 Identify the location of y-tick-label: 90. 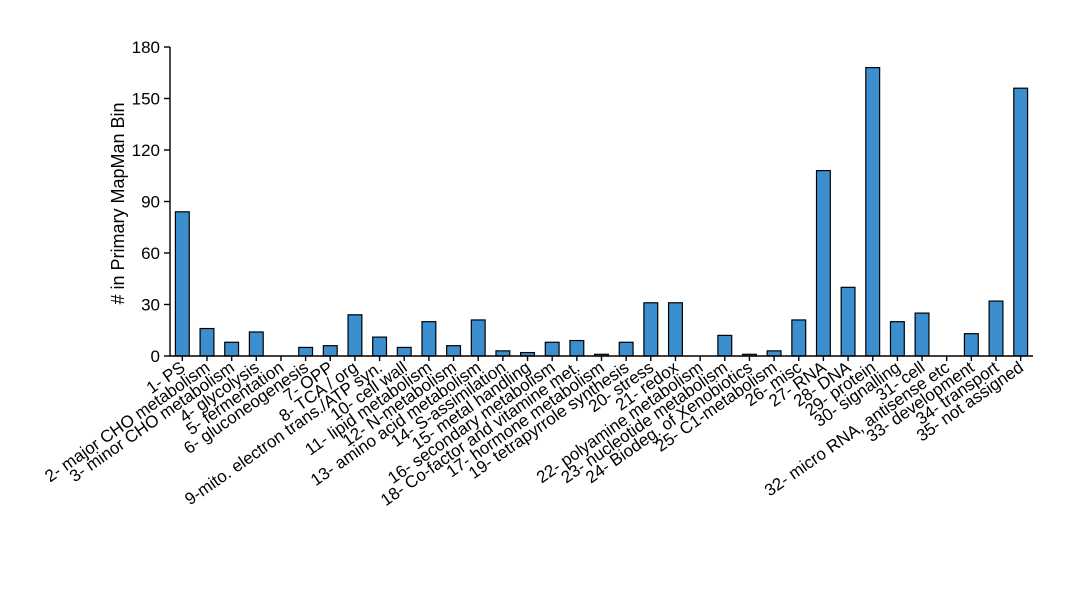
(150, 202).